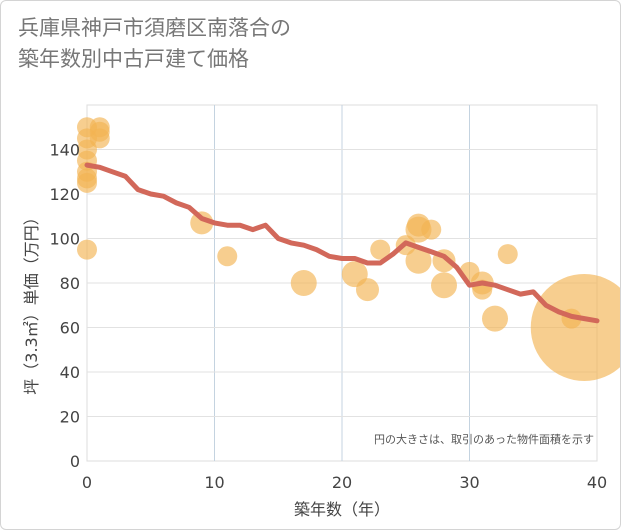  What do you see at coordinates (214, 482) in the screenshot?
I see `x-tick-label: 10` at bounding box center [214, 482].